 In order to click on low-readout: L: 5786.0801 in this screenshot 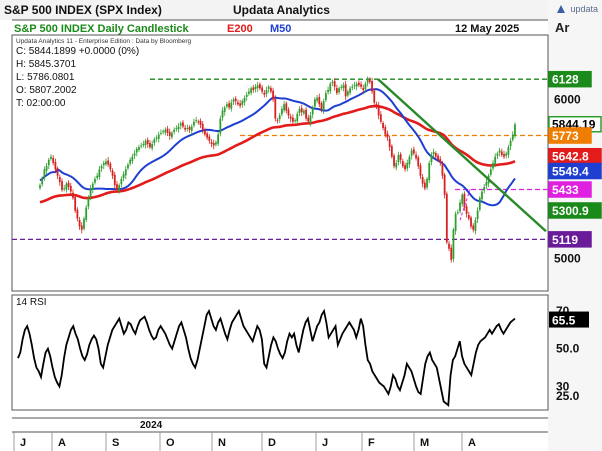, I will do `click(45, 77)`.